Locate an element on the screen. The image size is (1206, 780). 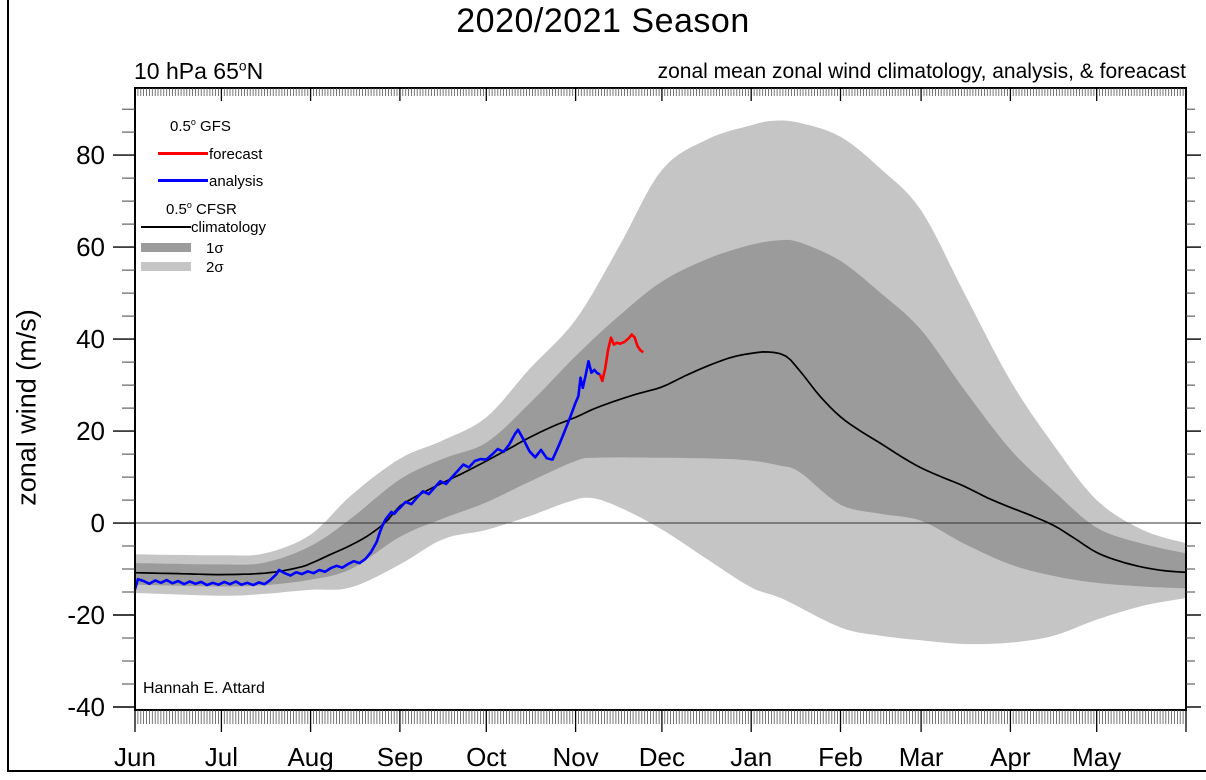
forecast-line-sample is located at coordinates (183, 153).